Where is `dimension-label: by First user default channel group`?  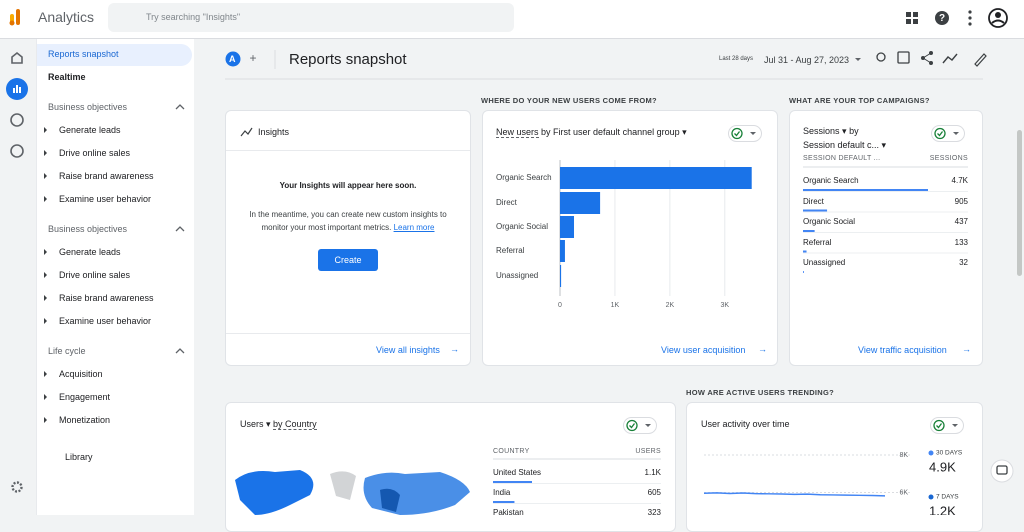 dimension-label: by First user default channel group is located at coordinates (610, 132).